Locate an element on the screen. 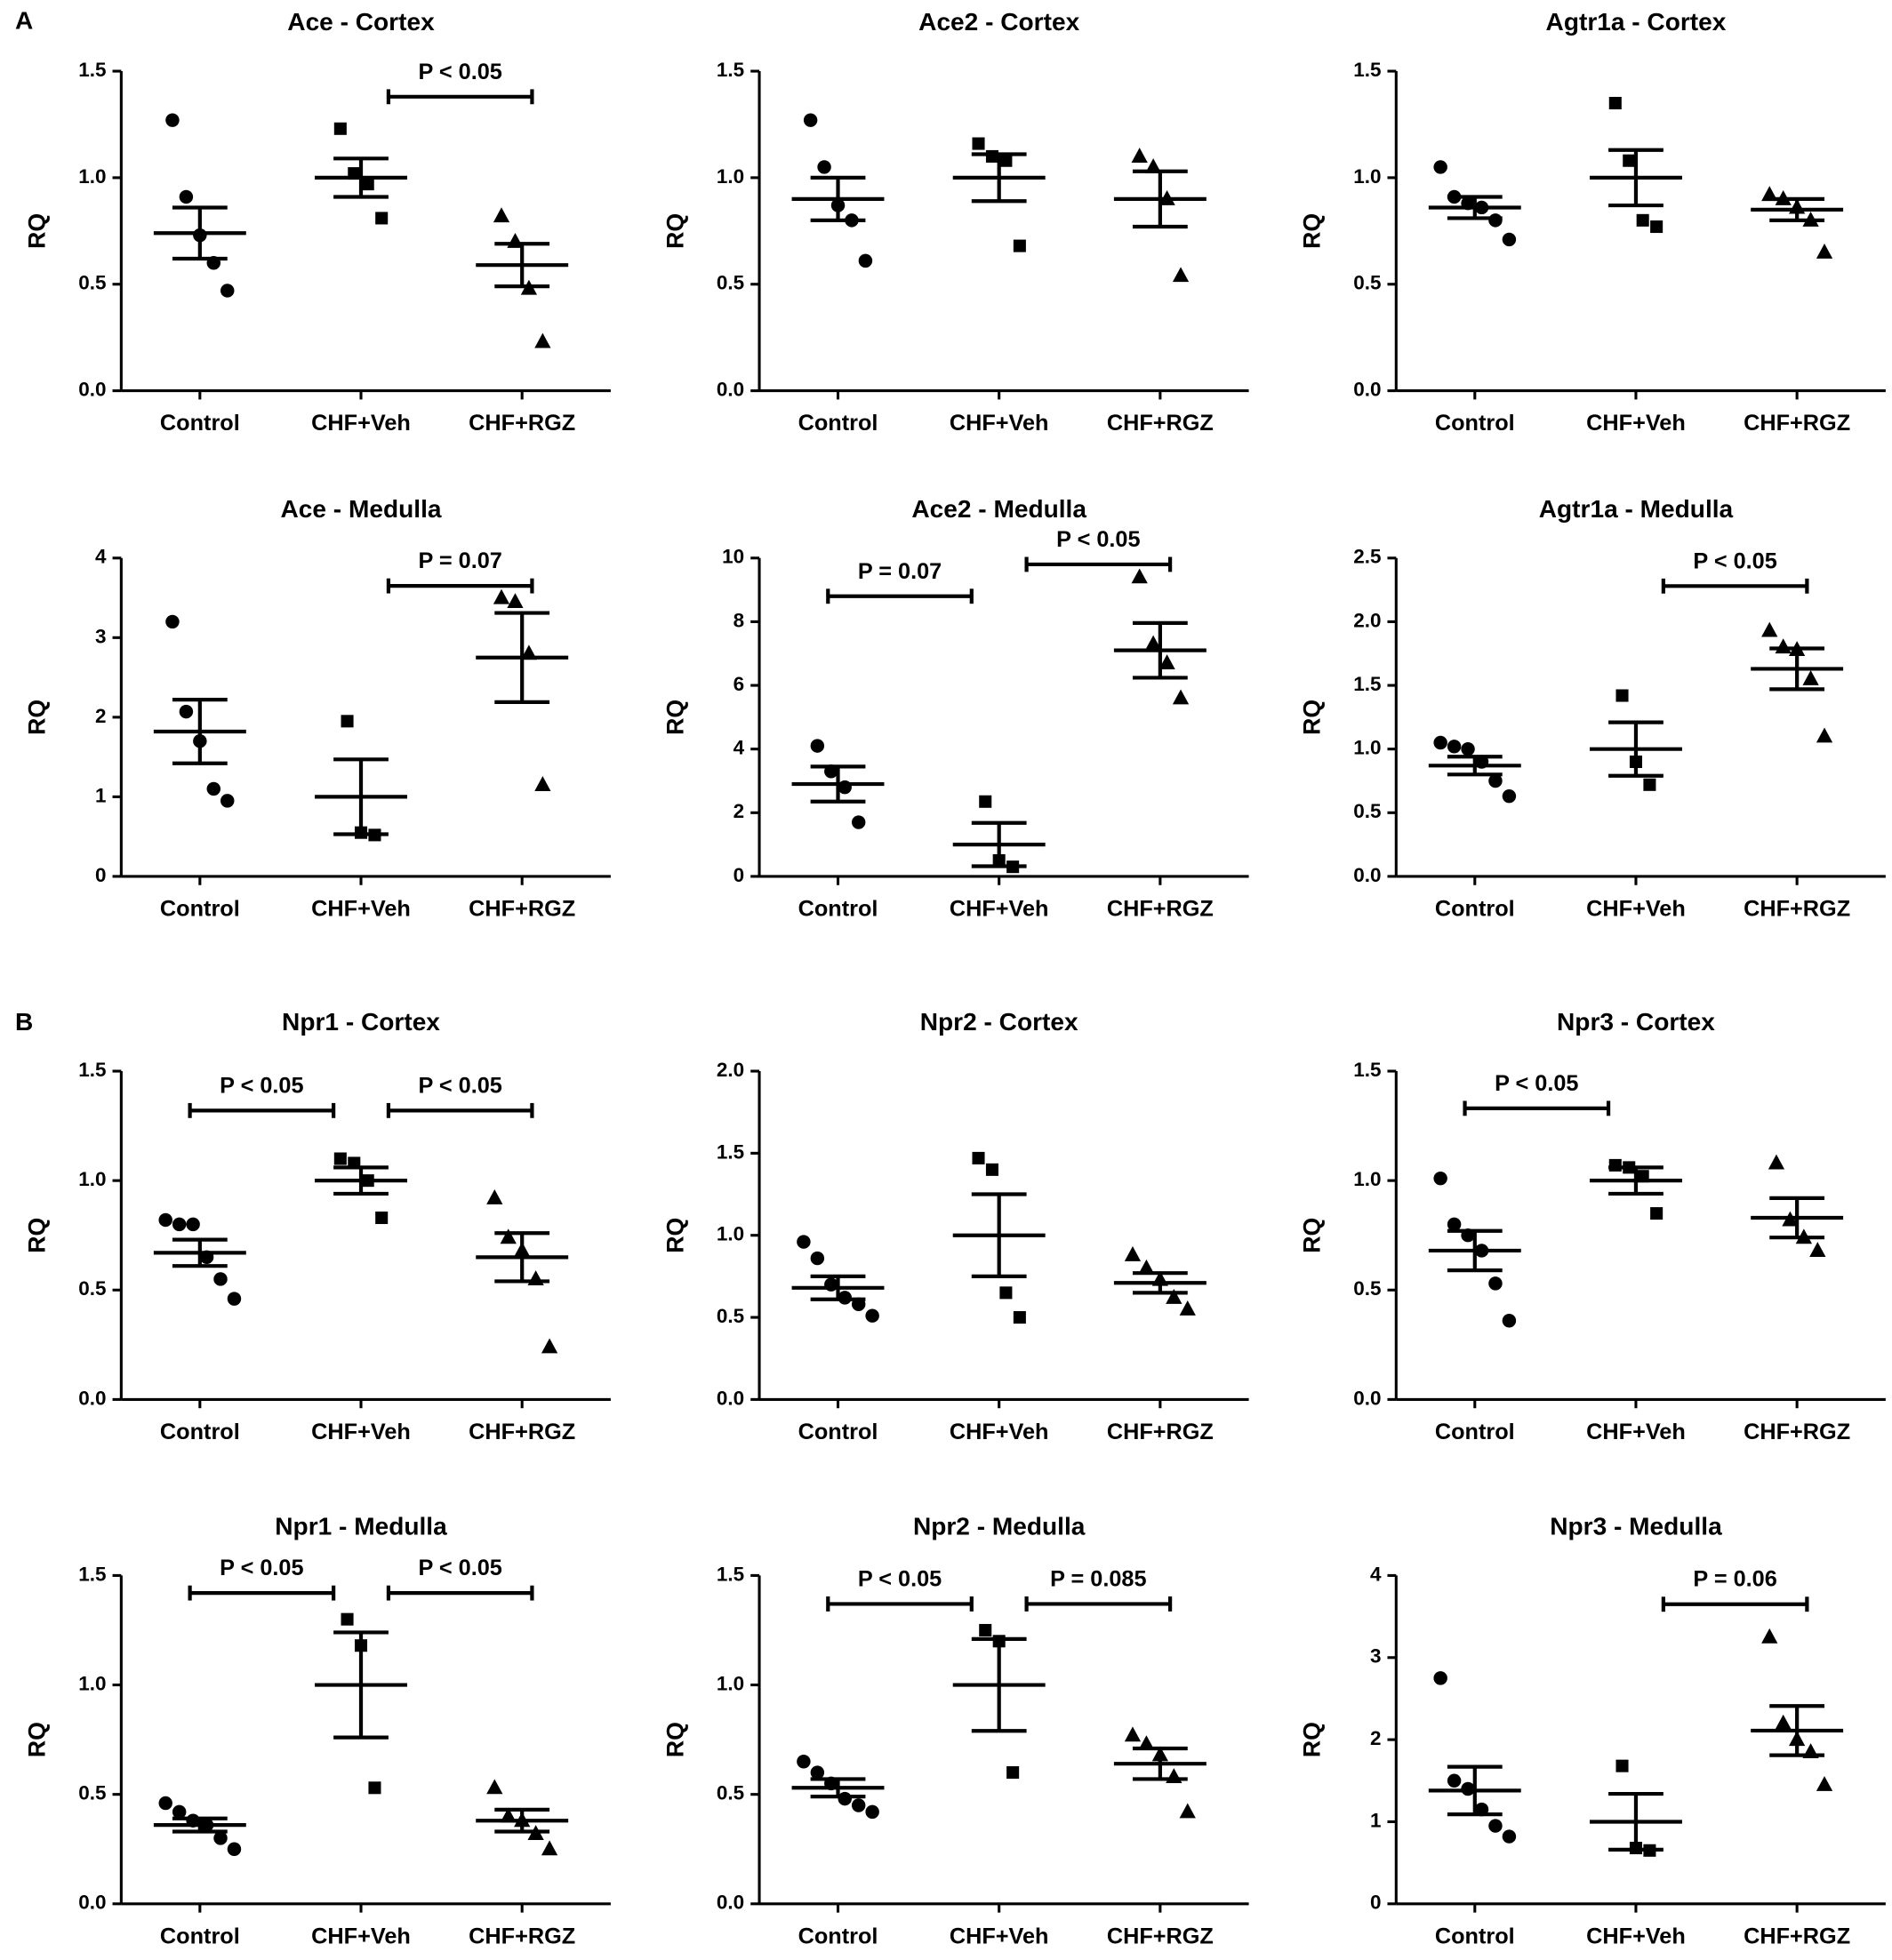  y-tick-label: 2 is located at coordinates (101, 716).